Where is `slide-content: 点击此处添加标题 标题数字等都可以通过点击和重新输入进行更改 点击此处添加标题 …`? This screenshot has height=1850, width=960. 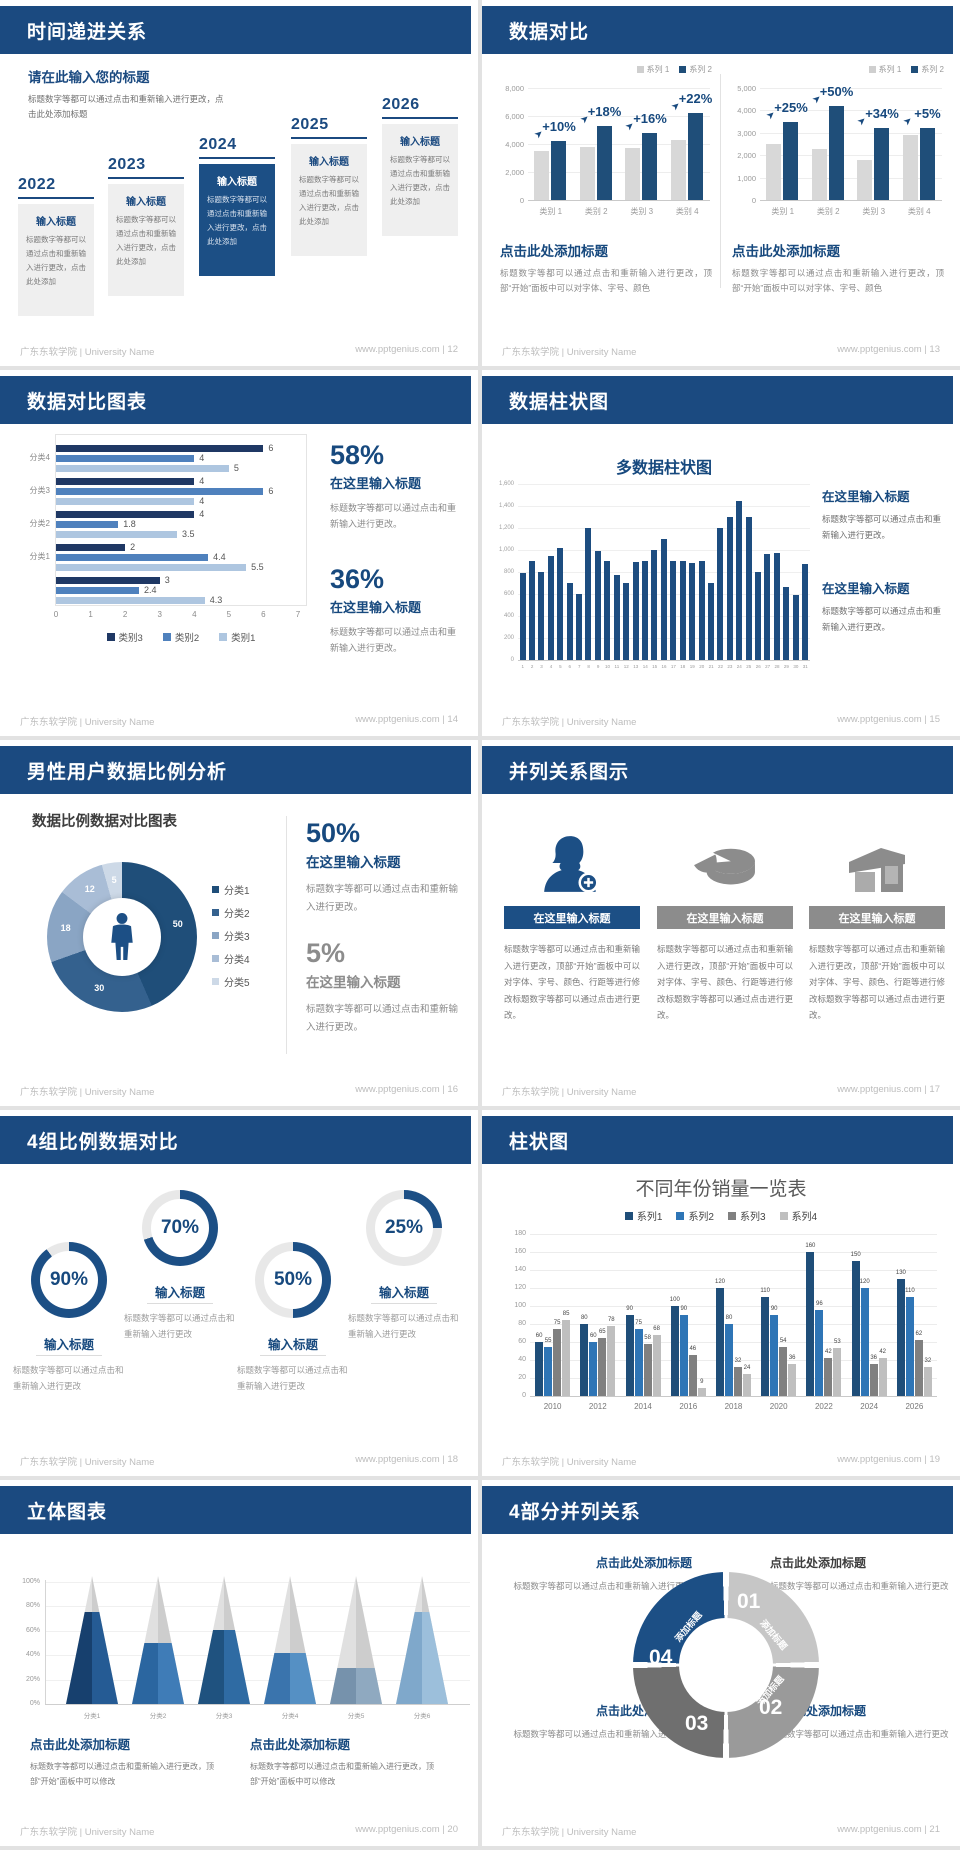 slide-content: 点击此处添加标题 标题数字等都可以通过点击和重新输入进行更改 点击此处添加标题 … is located at coordinates (721, 1675).